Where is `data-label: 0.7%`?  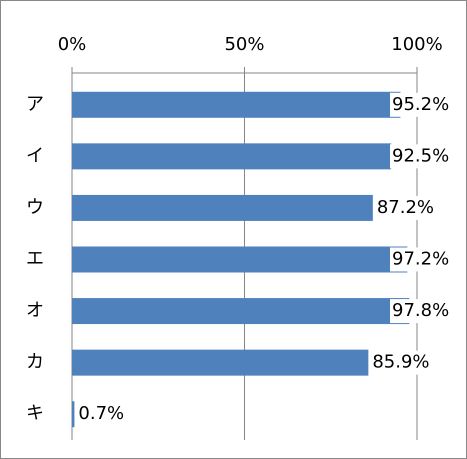 data-label: 0.7% is located at coordinates (101, 413).